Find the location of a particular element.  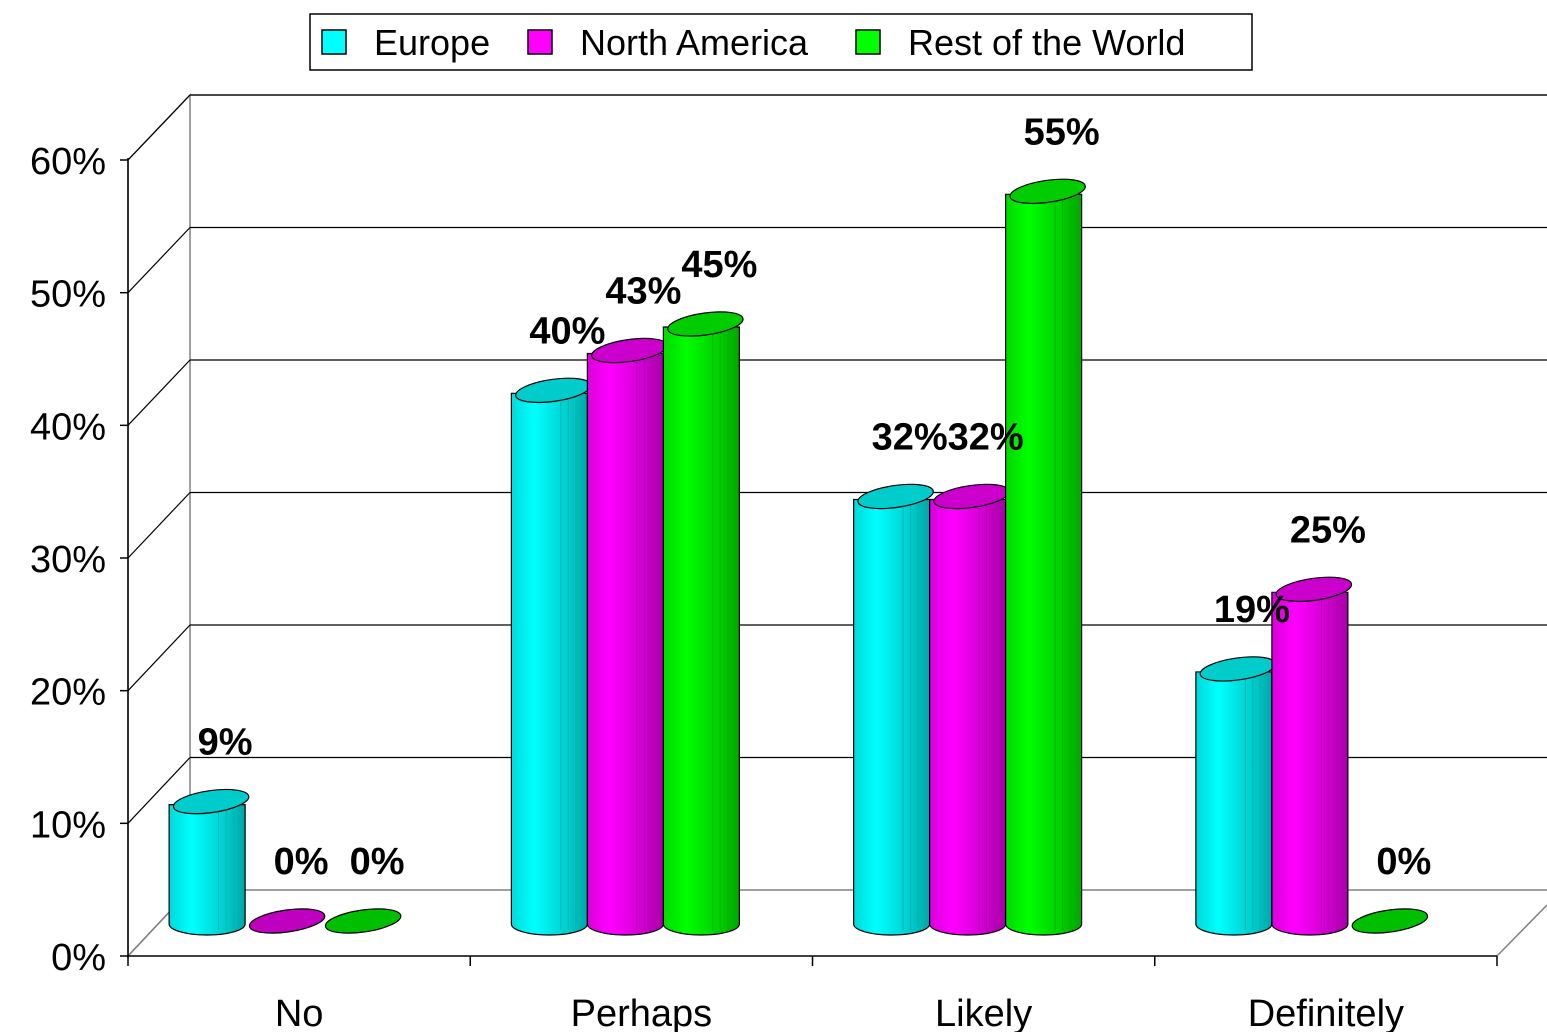

x-tick-label: Perhaps is located at coordinates (642, 1012).